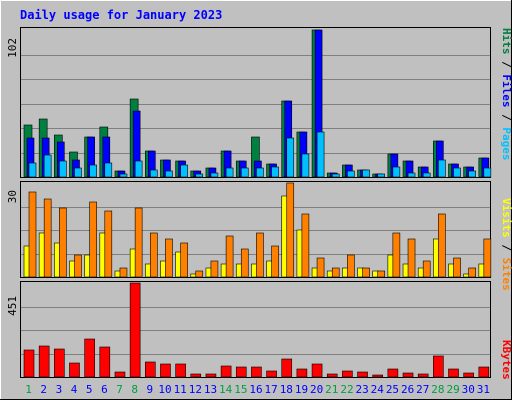 The height and width of the screenshot is (400, 512). Describe the element at coordinates (316, 389) in the screenshot. I see `day-label: 20` at that location.